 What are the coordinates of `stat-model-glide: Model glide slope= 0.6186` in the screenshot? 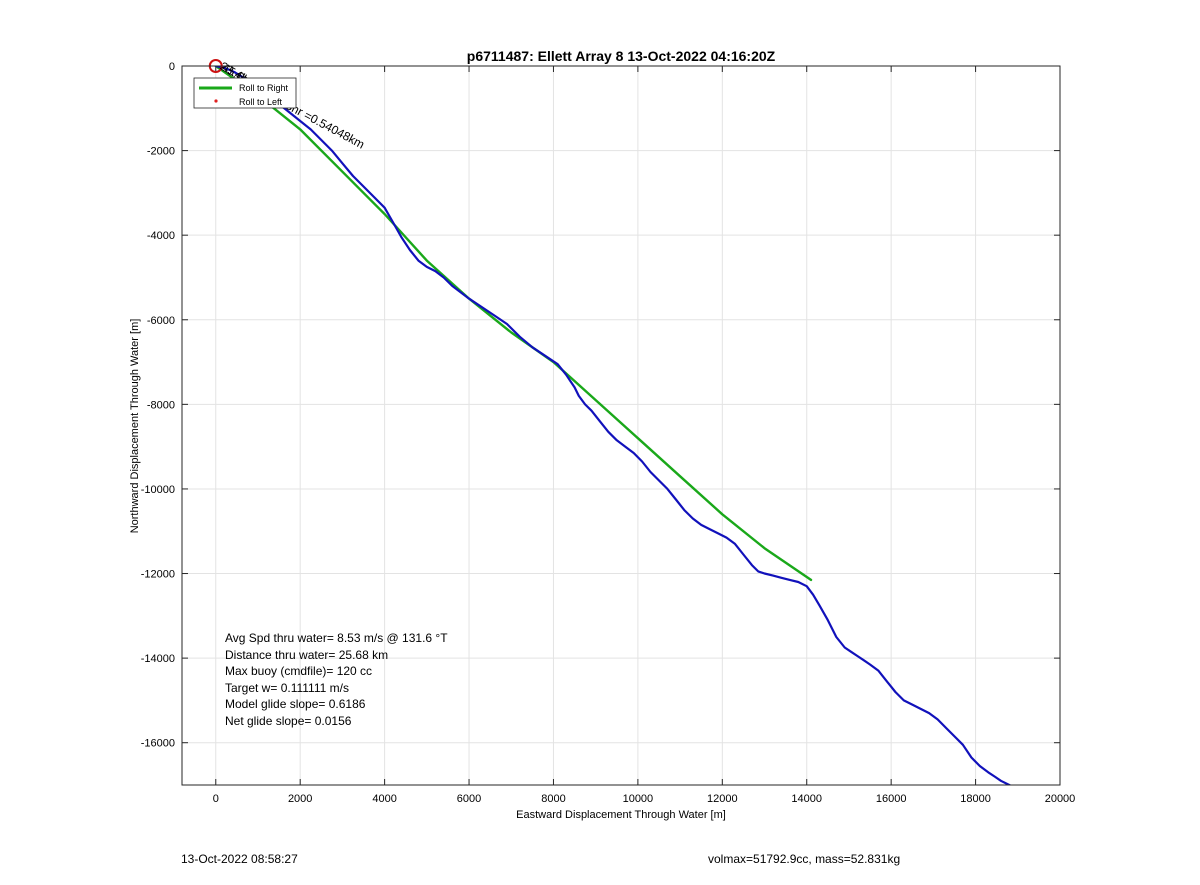 It's located at (295, 704).